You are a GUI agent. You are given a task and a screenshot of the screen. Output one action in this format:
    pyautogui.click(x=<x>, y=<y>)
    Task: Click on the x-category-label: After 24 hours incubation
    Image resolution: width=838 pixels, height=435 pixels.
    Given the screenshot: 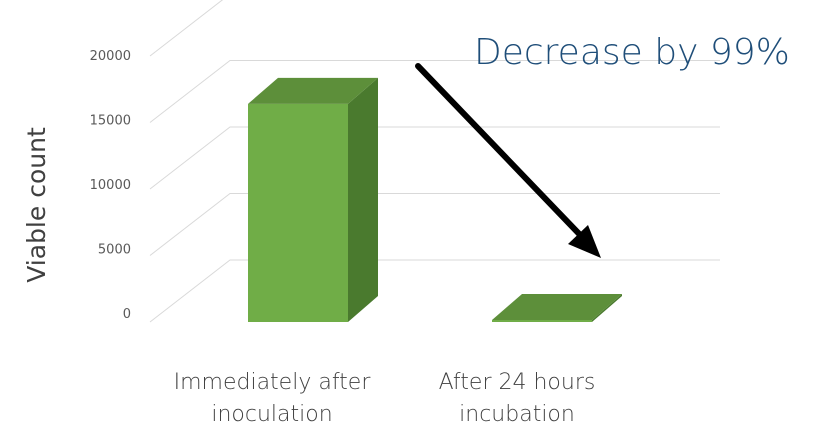 What is the action you would take?
    pyautogui.click(x=517, y=398)
    